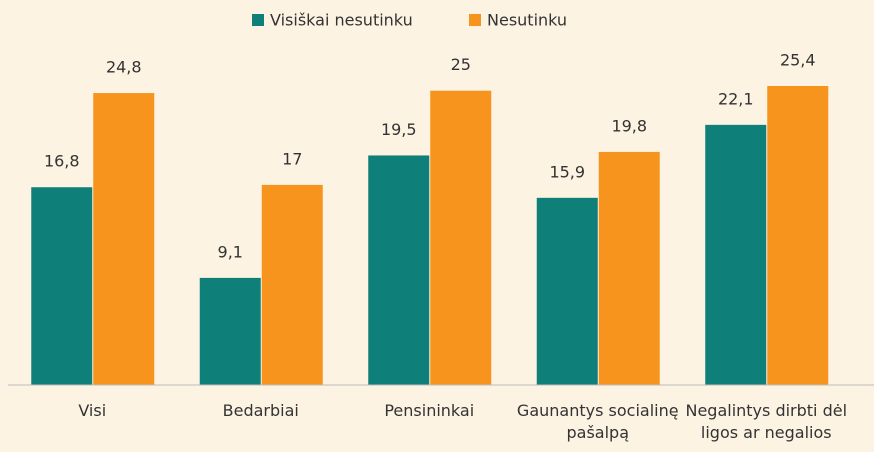  What do you see at coordinates (567, 171) in the screenshot?
I see `data-label: 15,9` at bounding box center [567, 171].